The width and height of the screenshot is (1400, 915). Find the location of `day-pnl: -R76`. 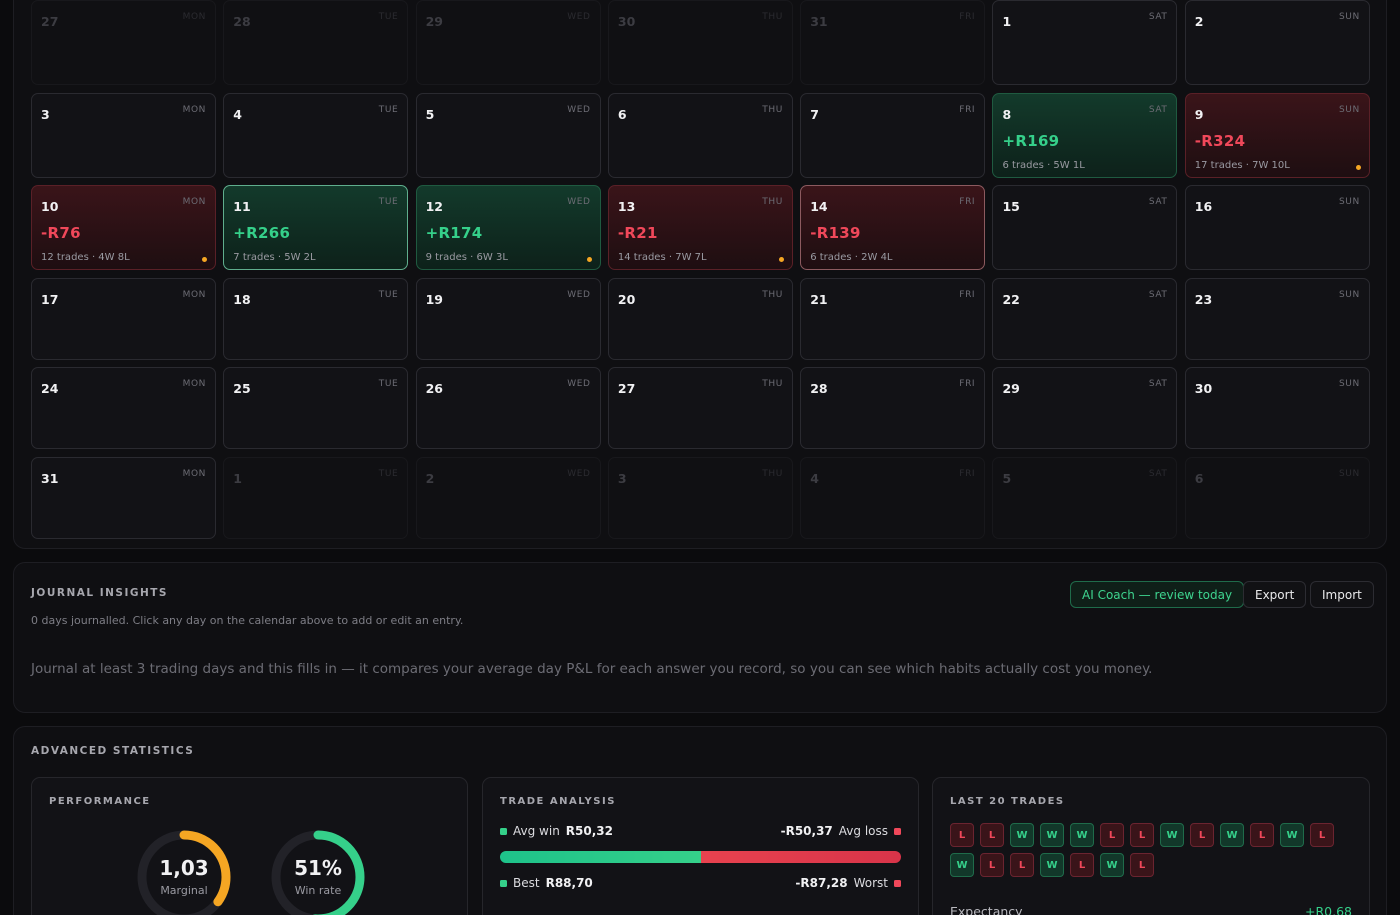

day-pnl: -R76 is located at coordinates (61, 233).